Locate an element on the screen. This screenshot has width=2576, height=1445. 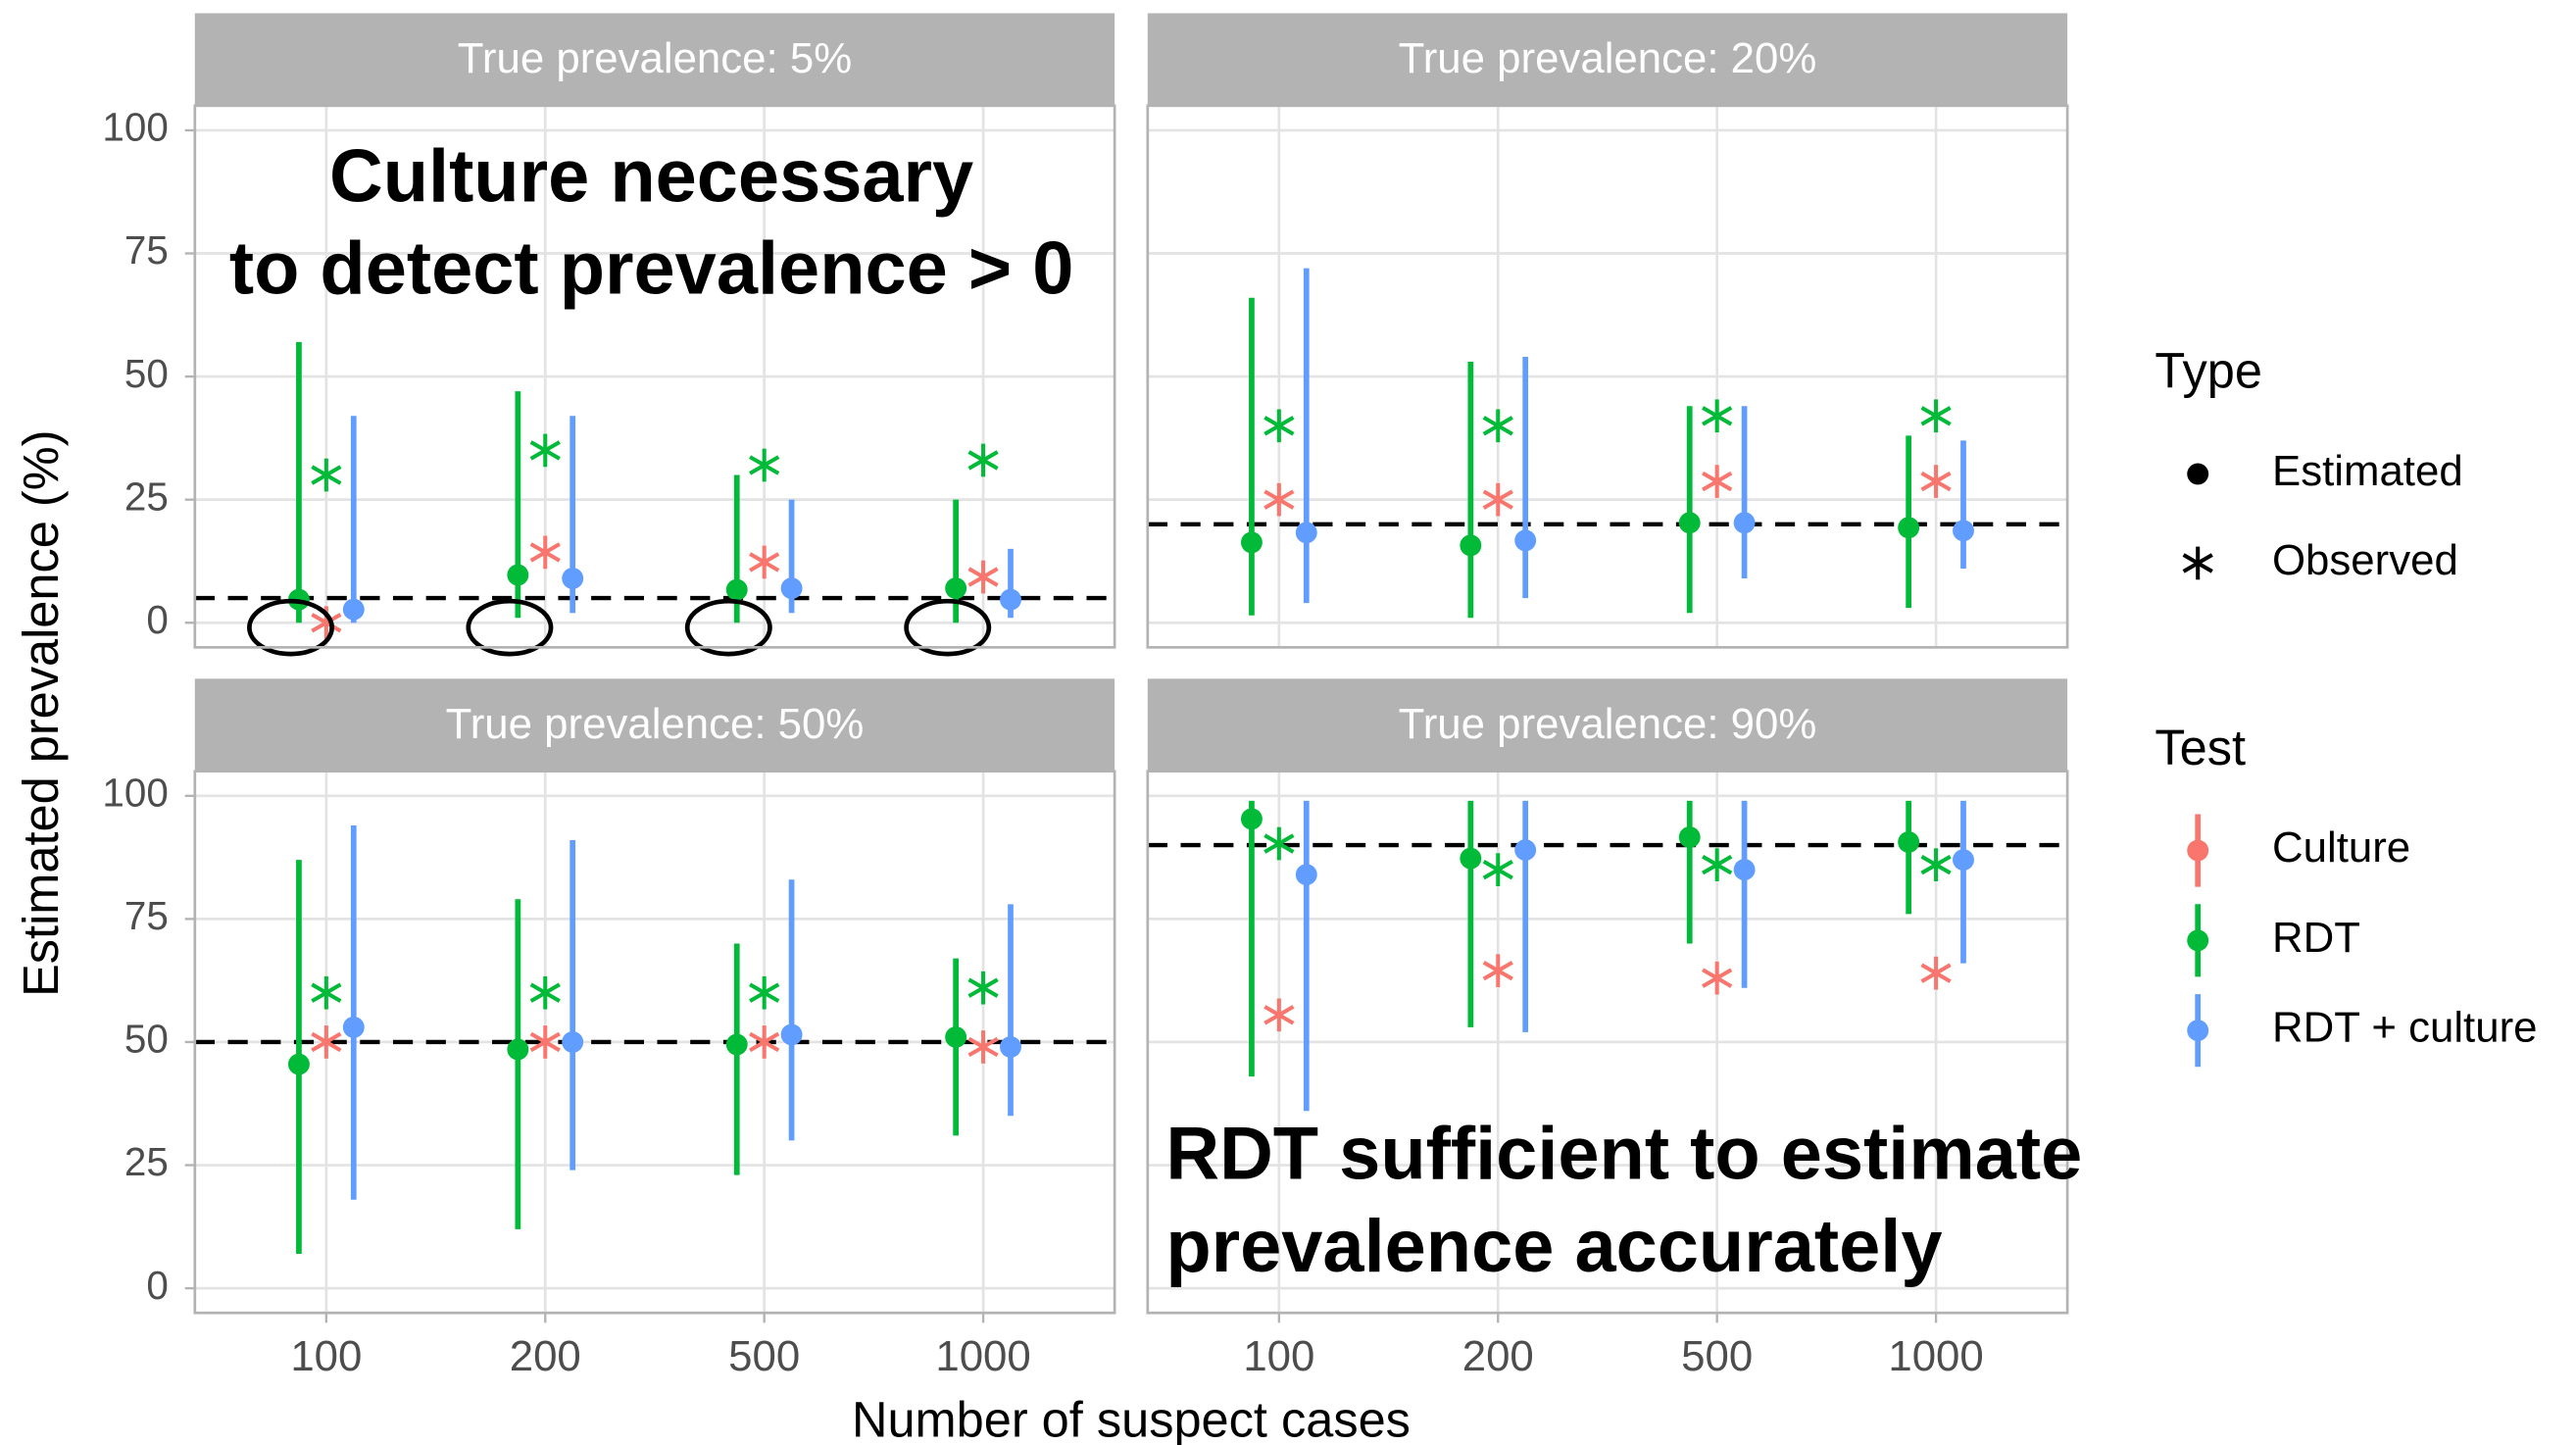
legend-asterisk is located at coordinates (2197, 563).